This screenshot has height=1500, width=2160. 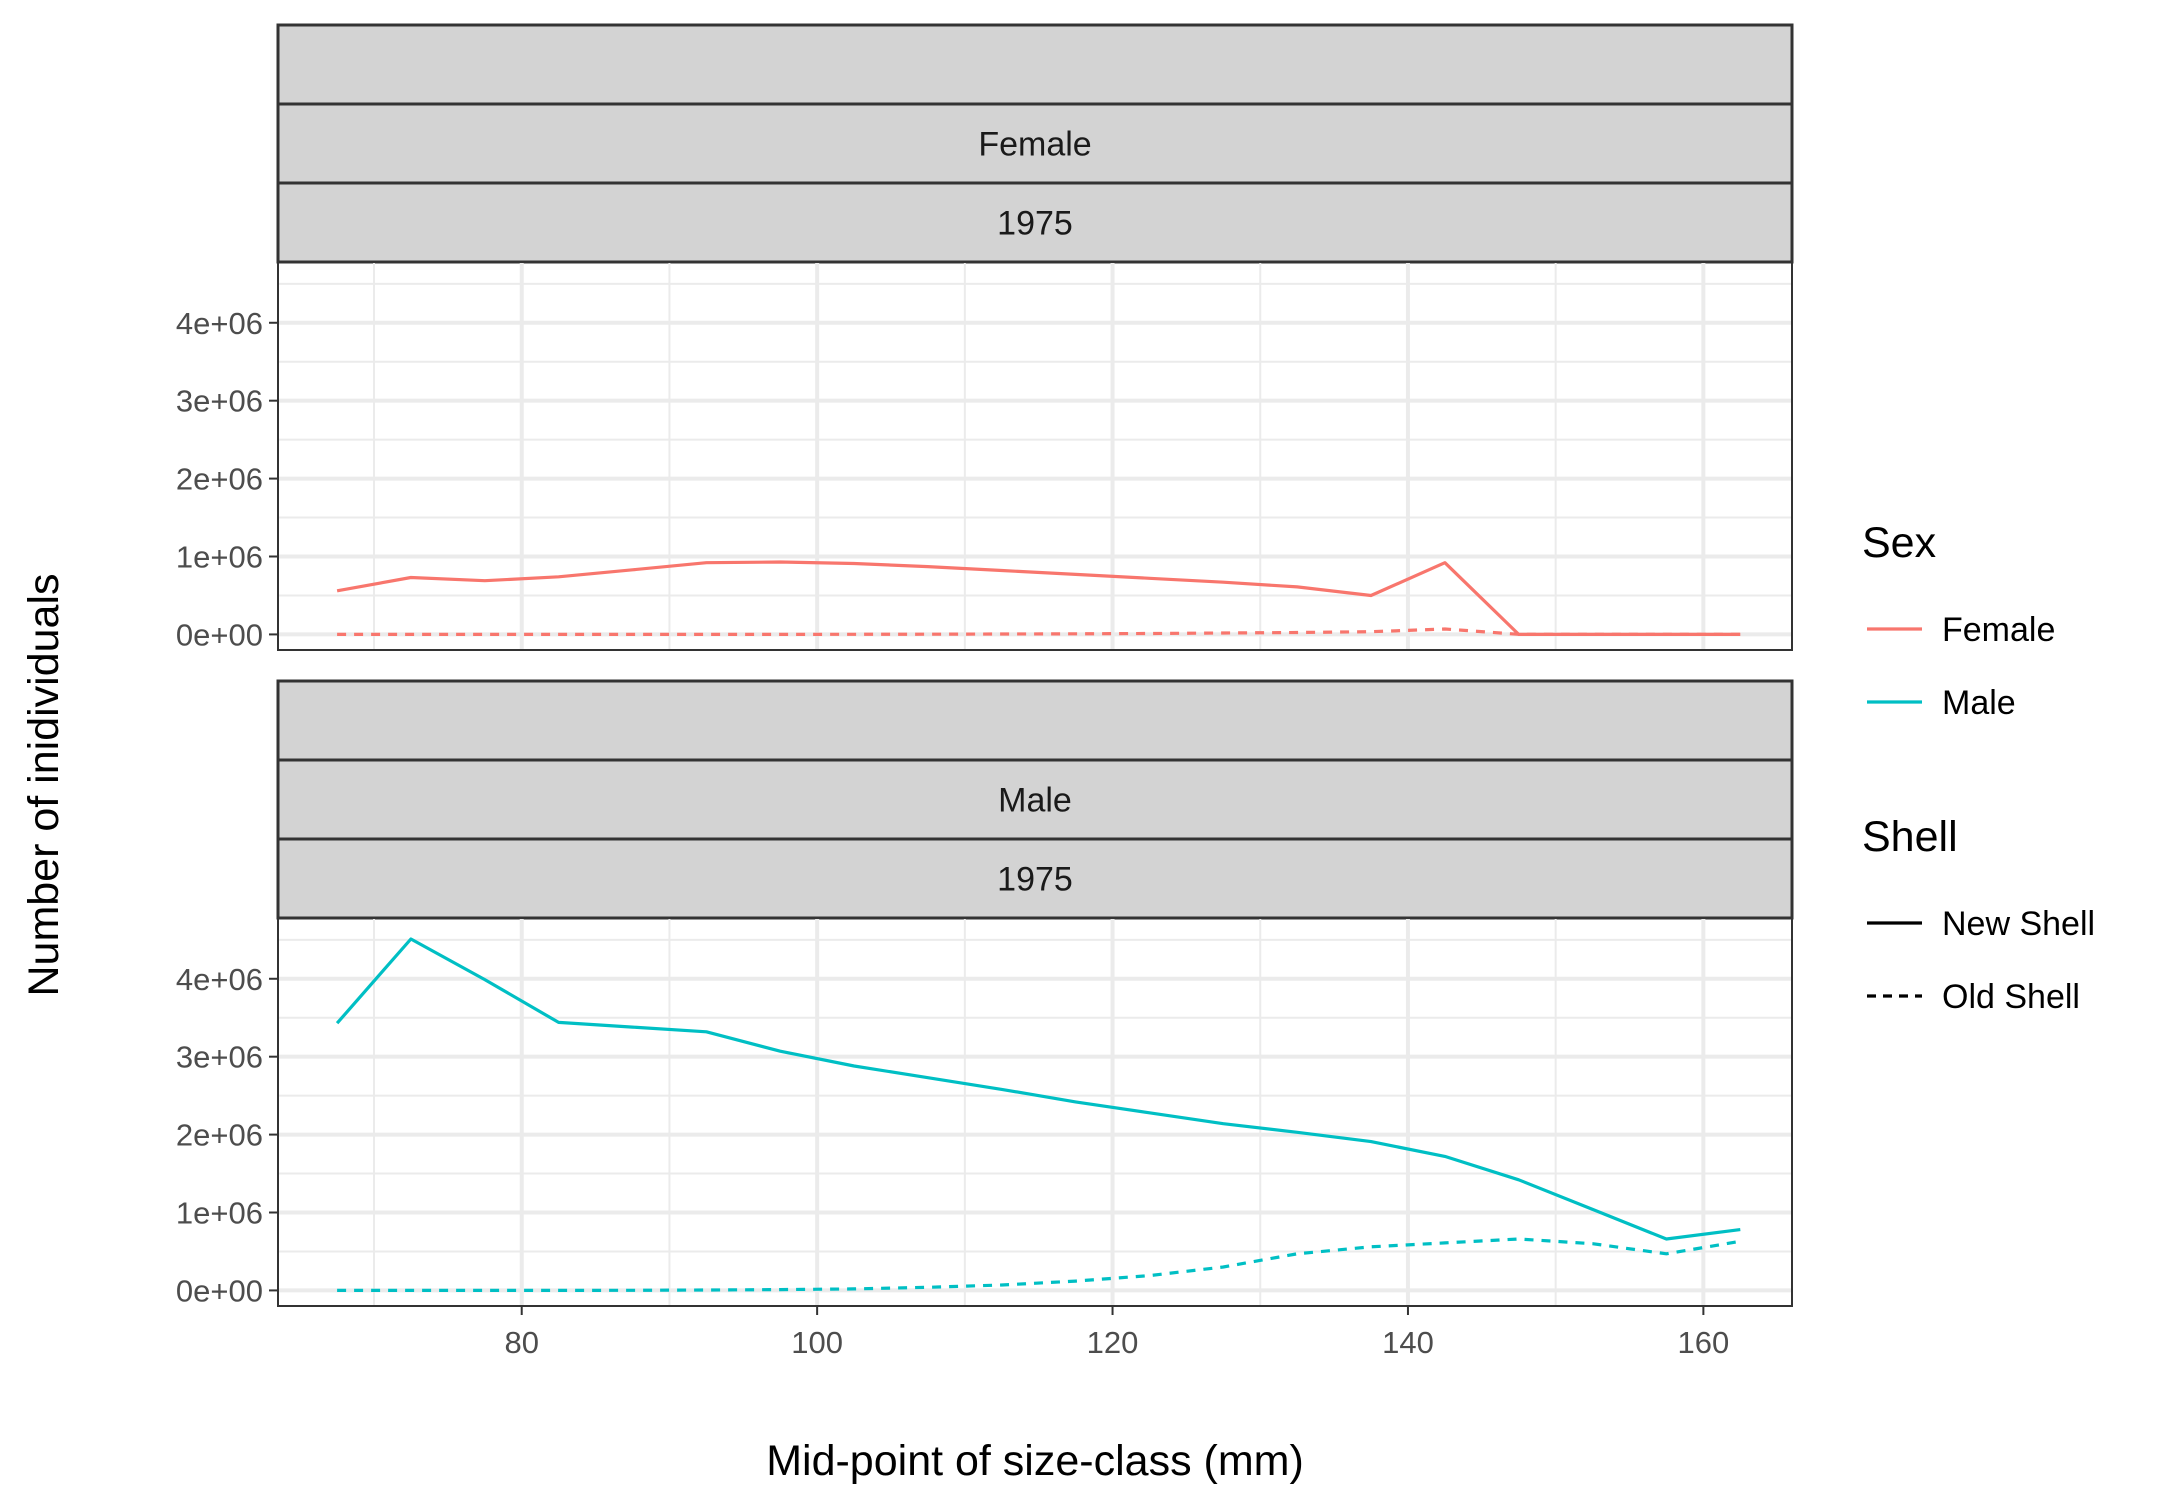 What do you see at coordinates (521, 1342) in the screenshot?
I see `x-tick-label: 80` at bounding box center [521, 1342].